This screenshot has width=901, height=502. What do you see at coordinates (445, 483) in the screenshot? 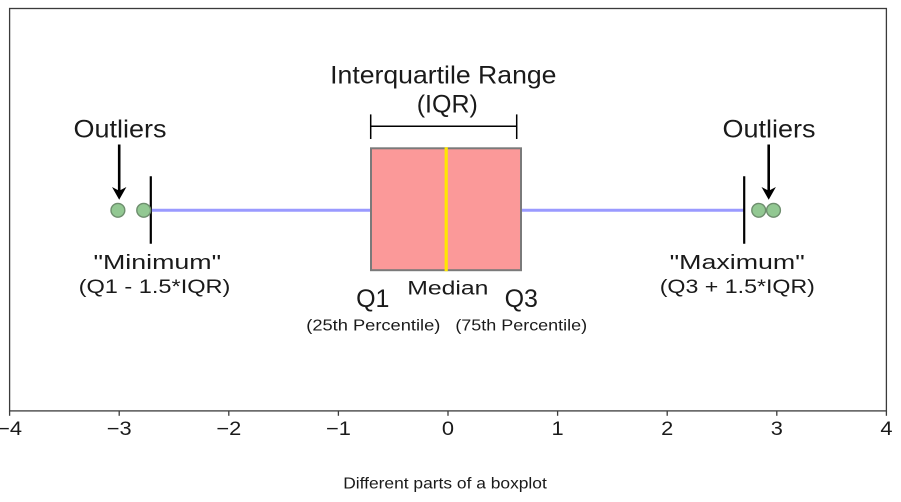
I see `svg-text: Different parts of a boxplot` at bounding box center [445, 483].